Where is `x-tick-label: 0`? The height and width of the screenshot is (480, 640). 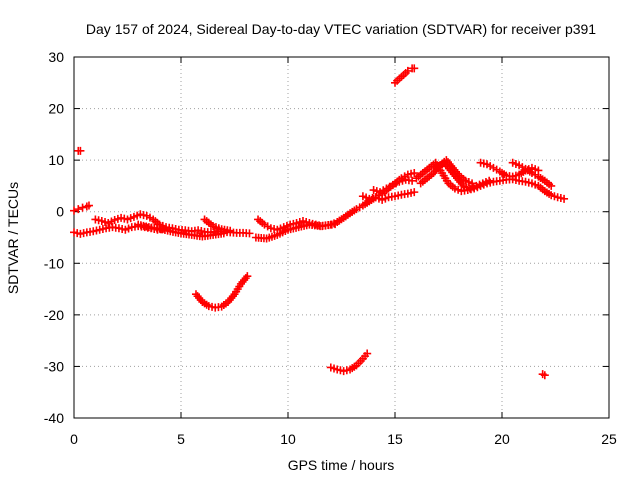 x-tick-label: 0 is located at coordinates (74, 439).